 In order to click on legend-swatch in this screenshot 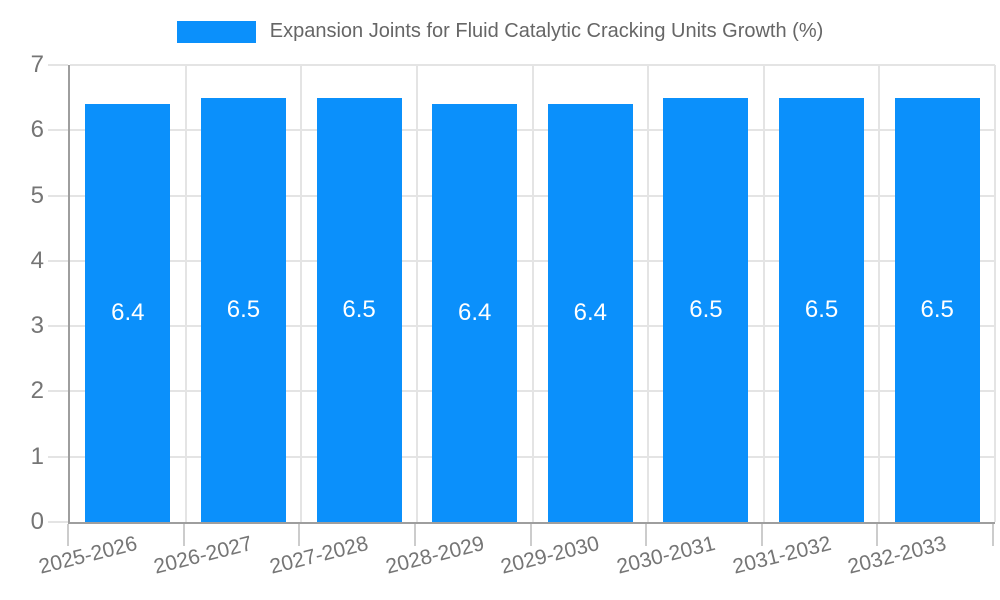, I will do `click(216, 31)`.